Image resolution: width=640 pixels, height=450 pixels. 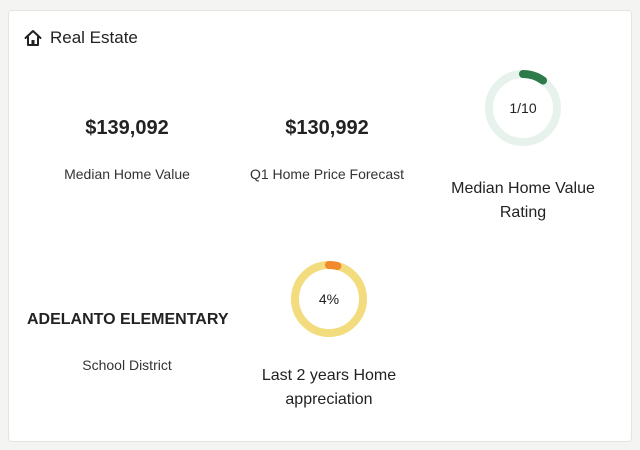 What do you see at coordinates (127, 149) in the screenshot?
I see `median-home-value-stat: $139,092 Median Home Value` at bounding box center [127, 149].